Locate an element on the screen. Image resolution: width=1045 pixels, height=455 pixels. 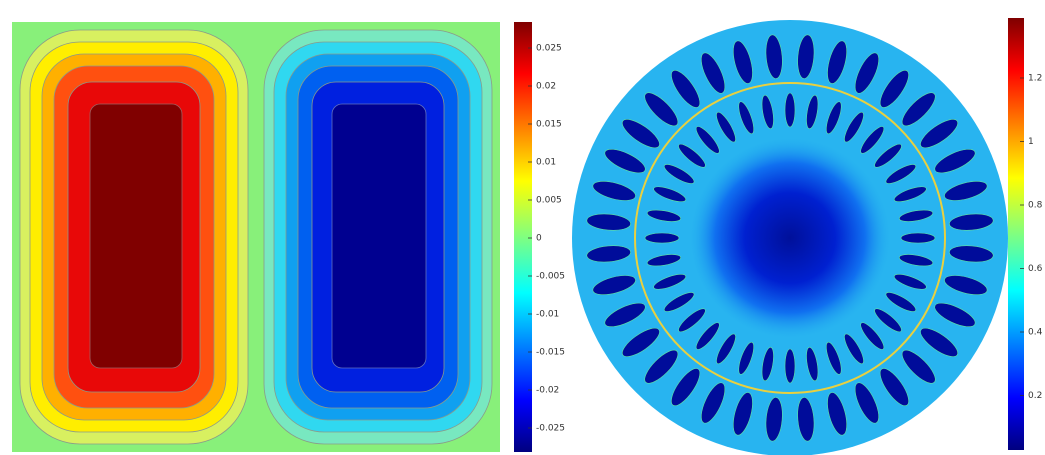
colorbar-tick-label: 1 is located at coordinates (1031, 142).